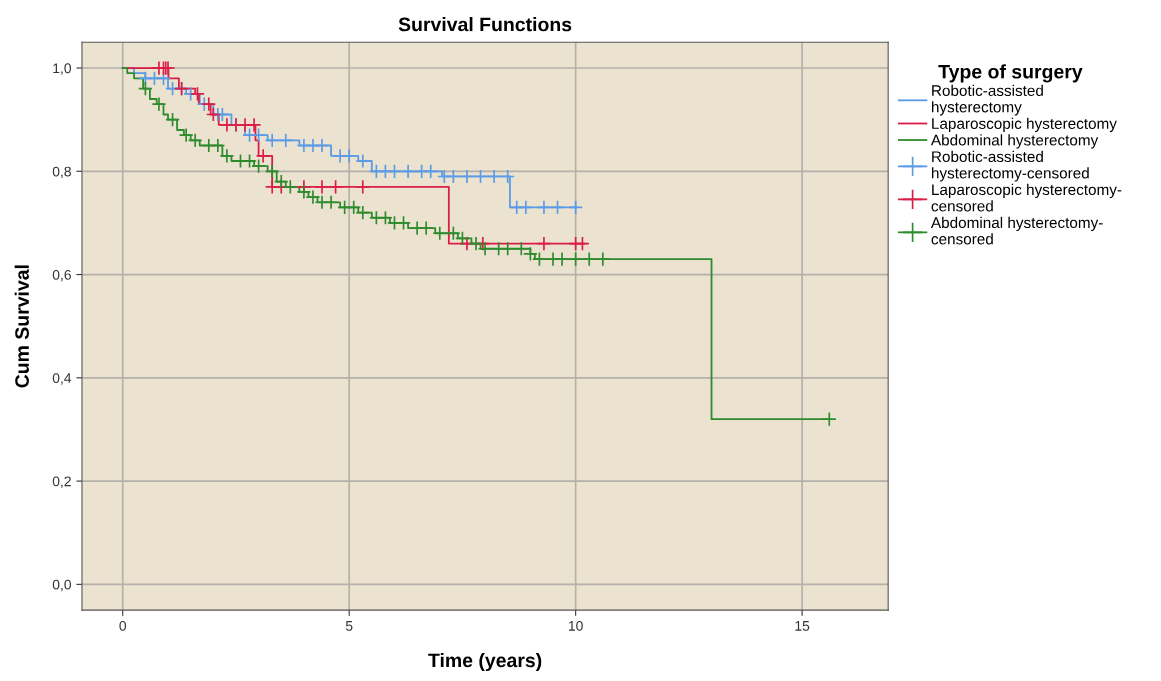 The height and width of the screenshot is (681, 1161). Describe the element at coordinates (1016, 230) in the screenshot. I see `legend-label: Abdominal hysterectomy- censored` at that location.